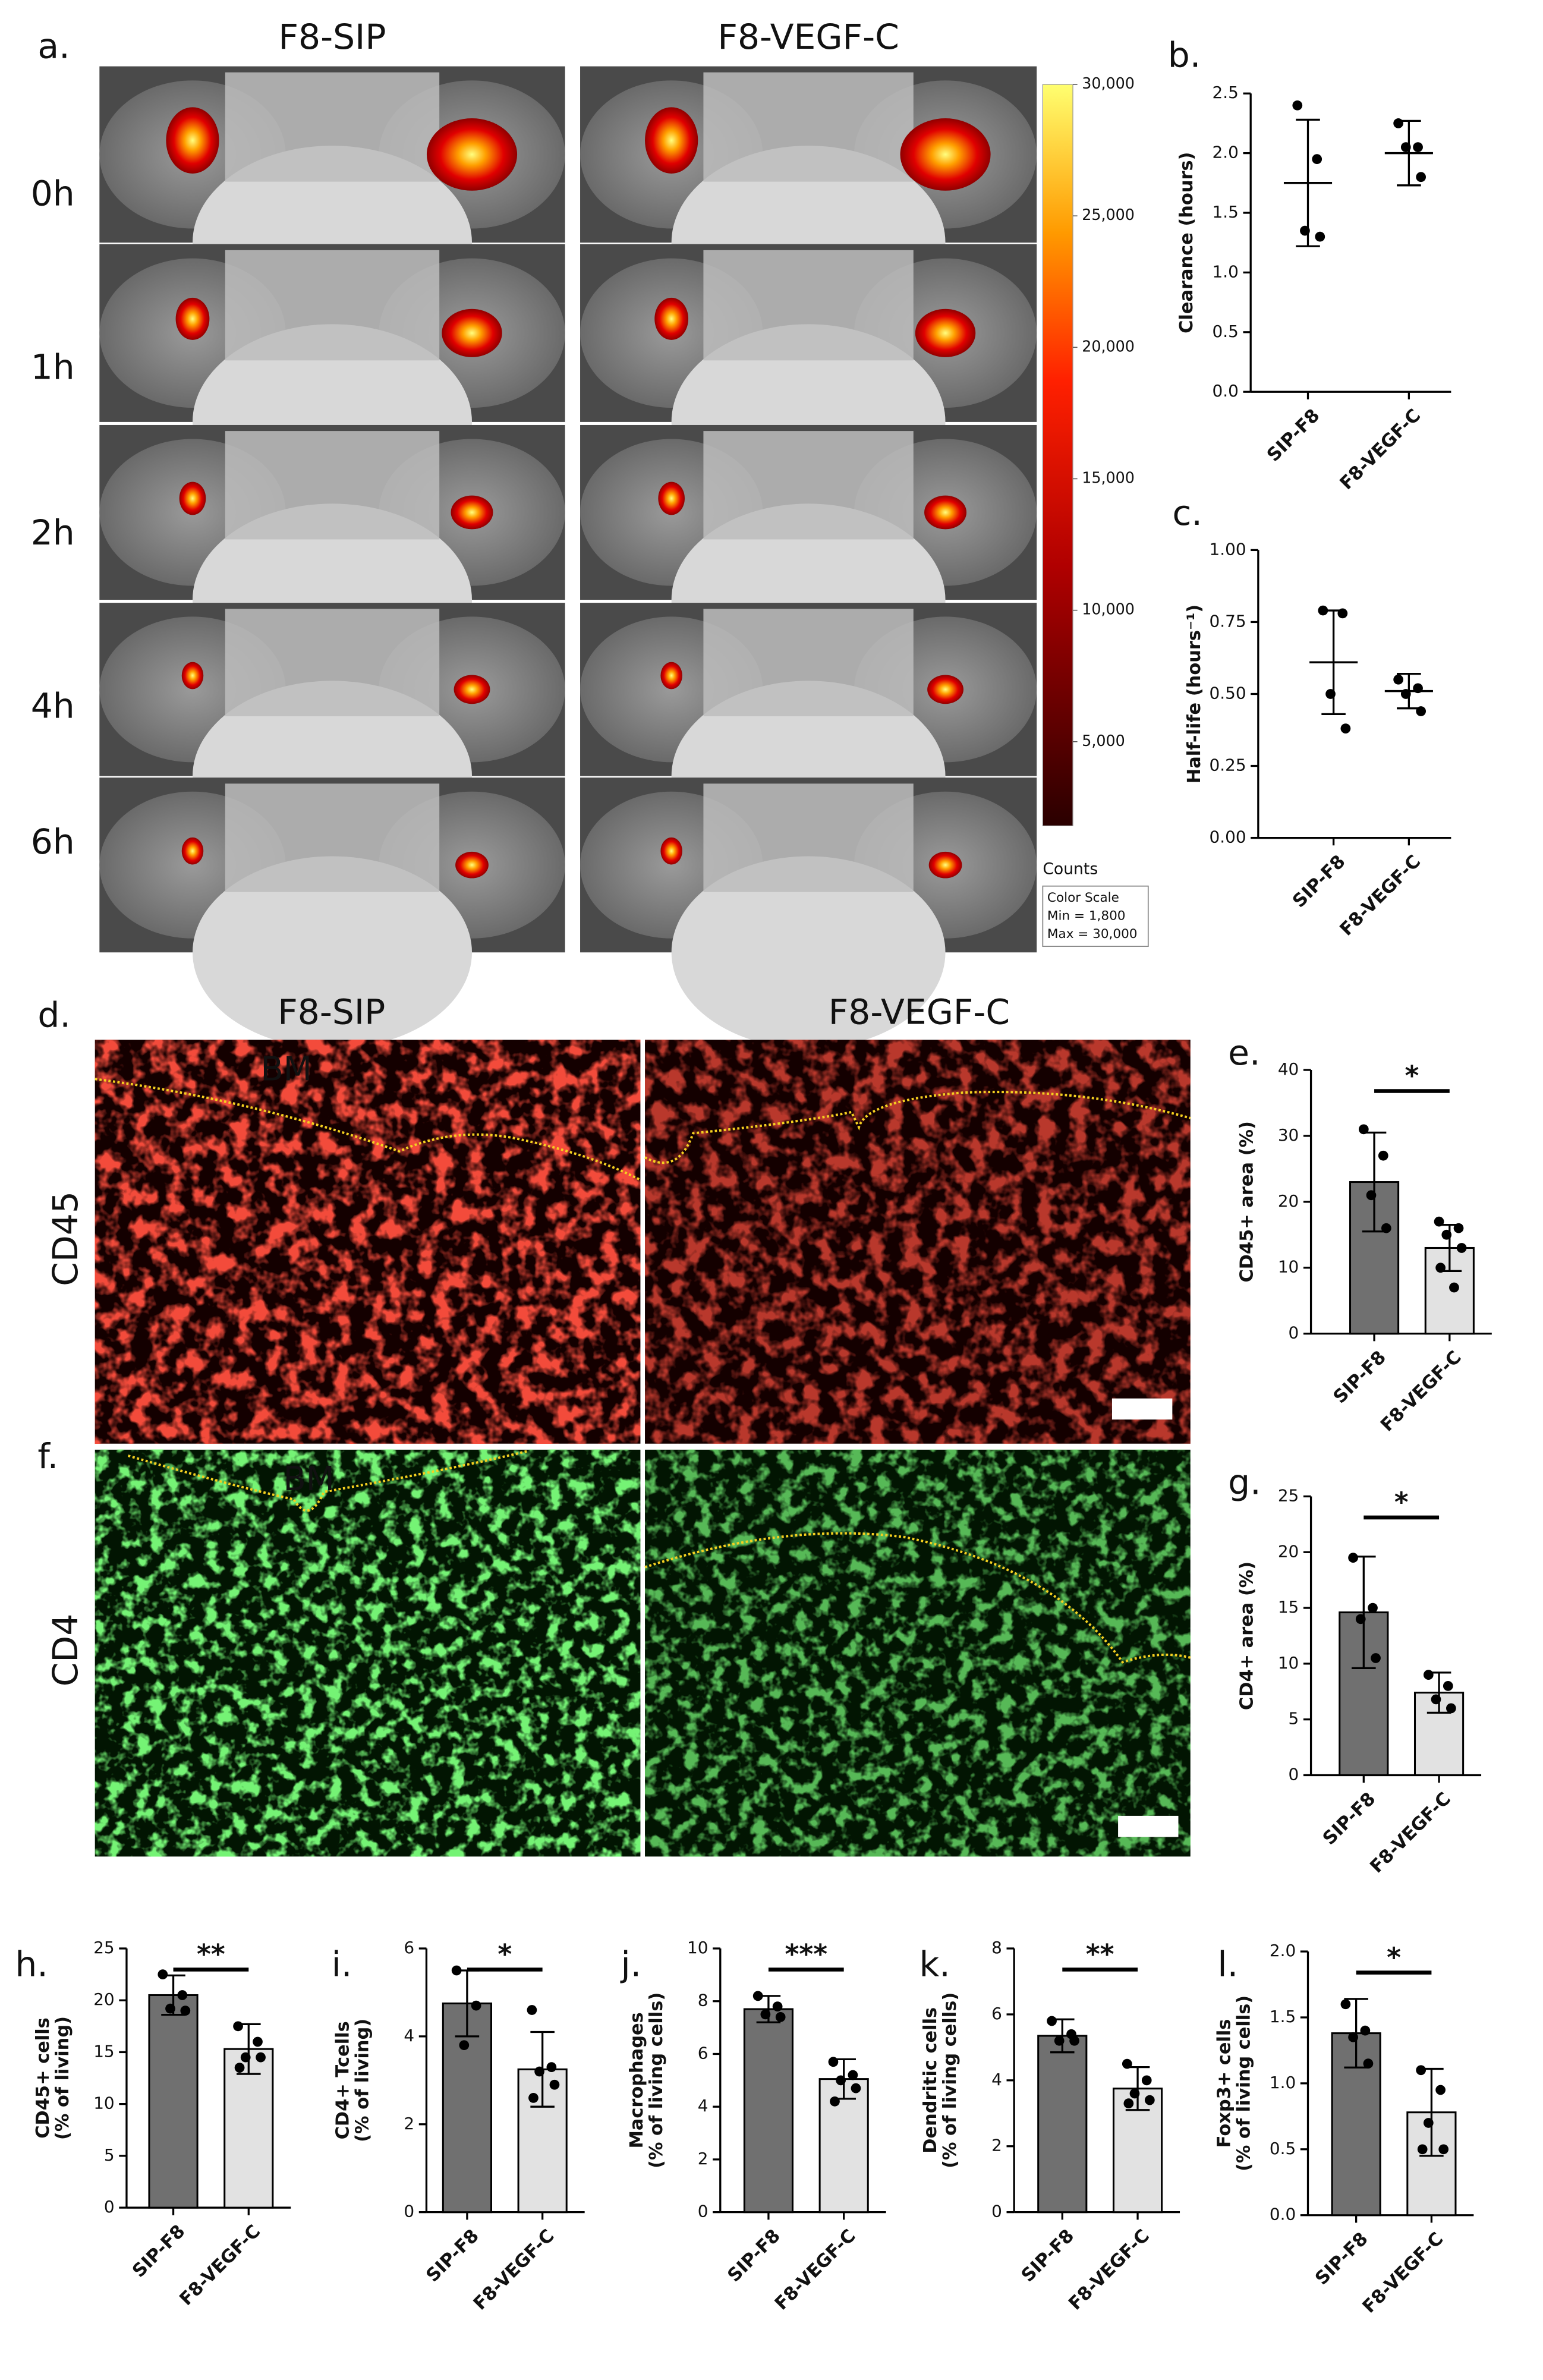 The height and width of the screenshot is (2380, 1543). What do you see at coordinates (1070, 869) in the screenshot?
I see `colorbar-label: Counts` at bounding box center [1070, 869].